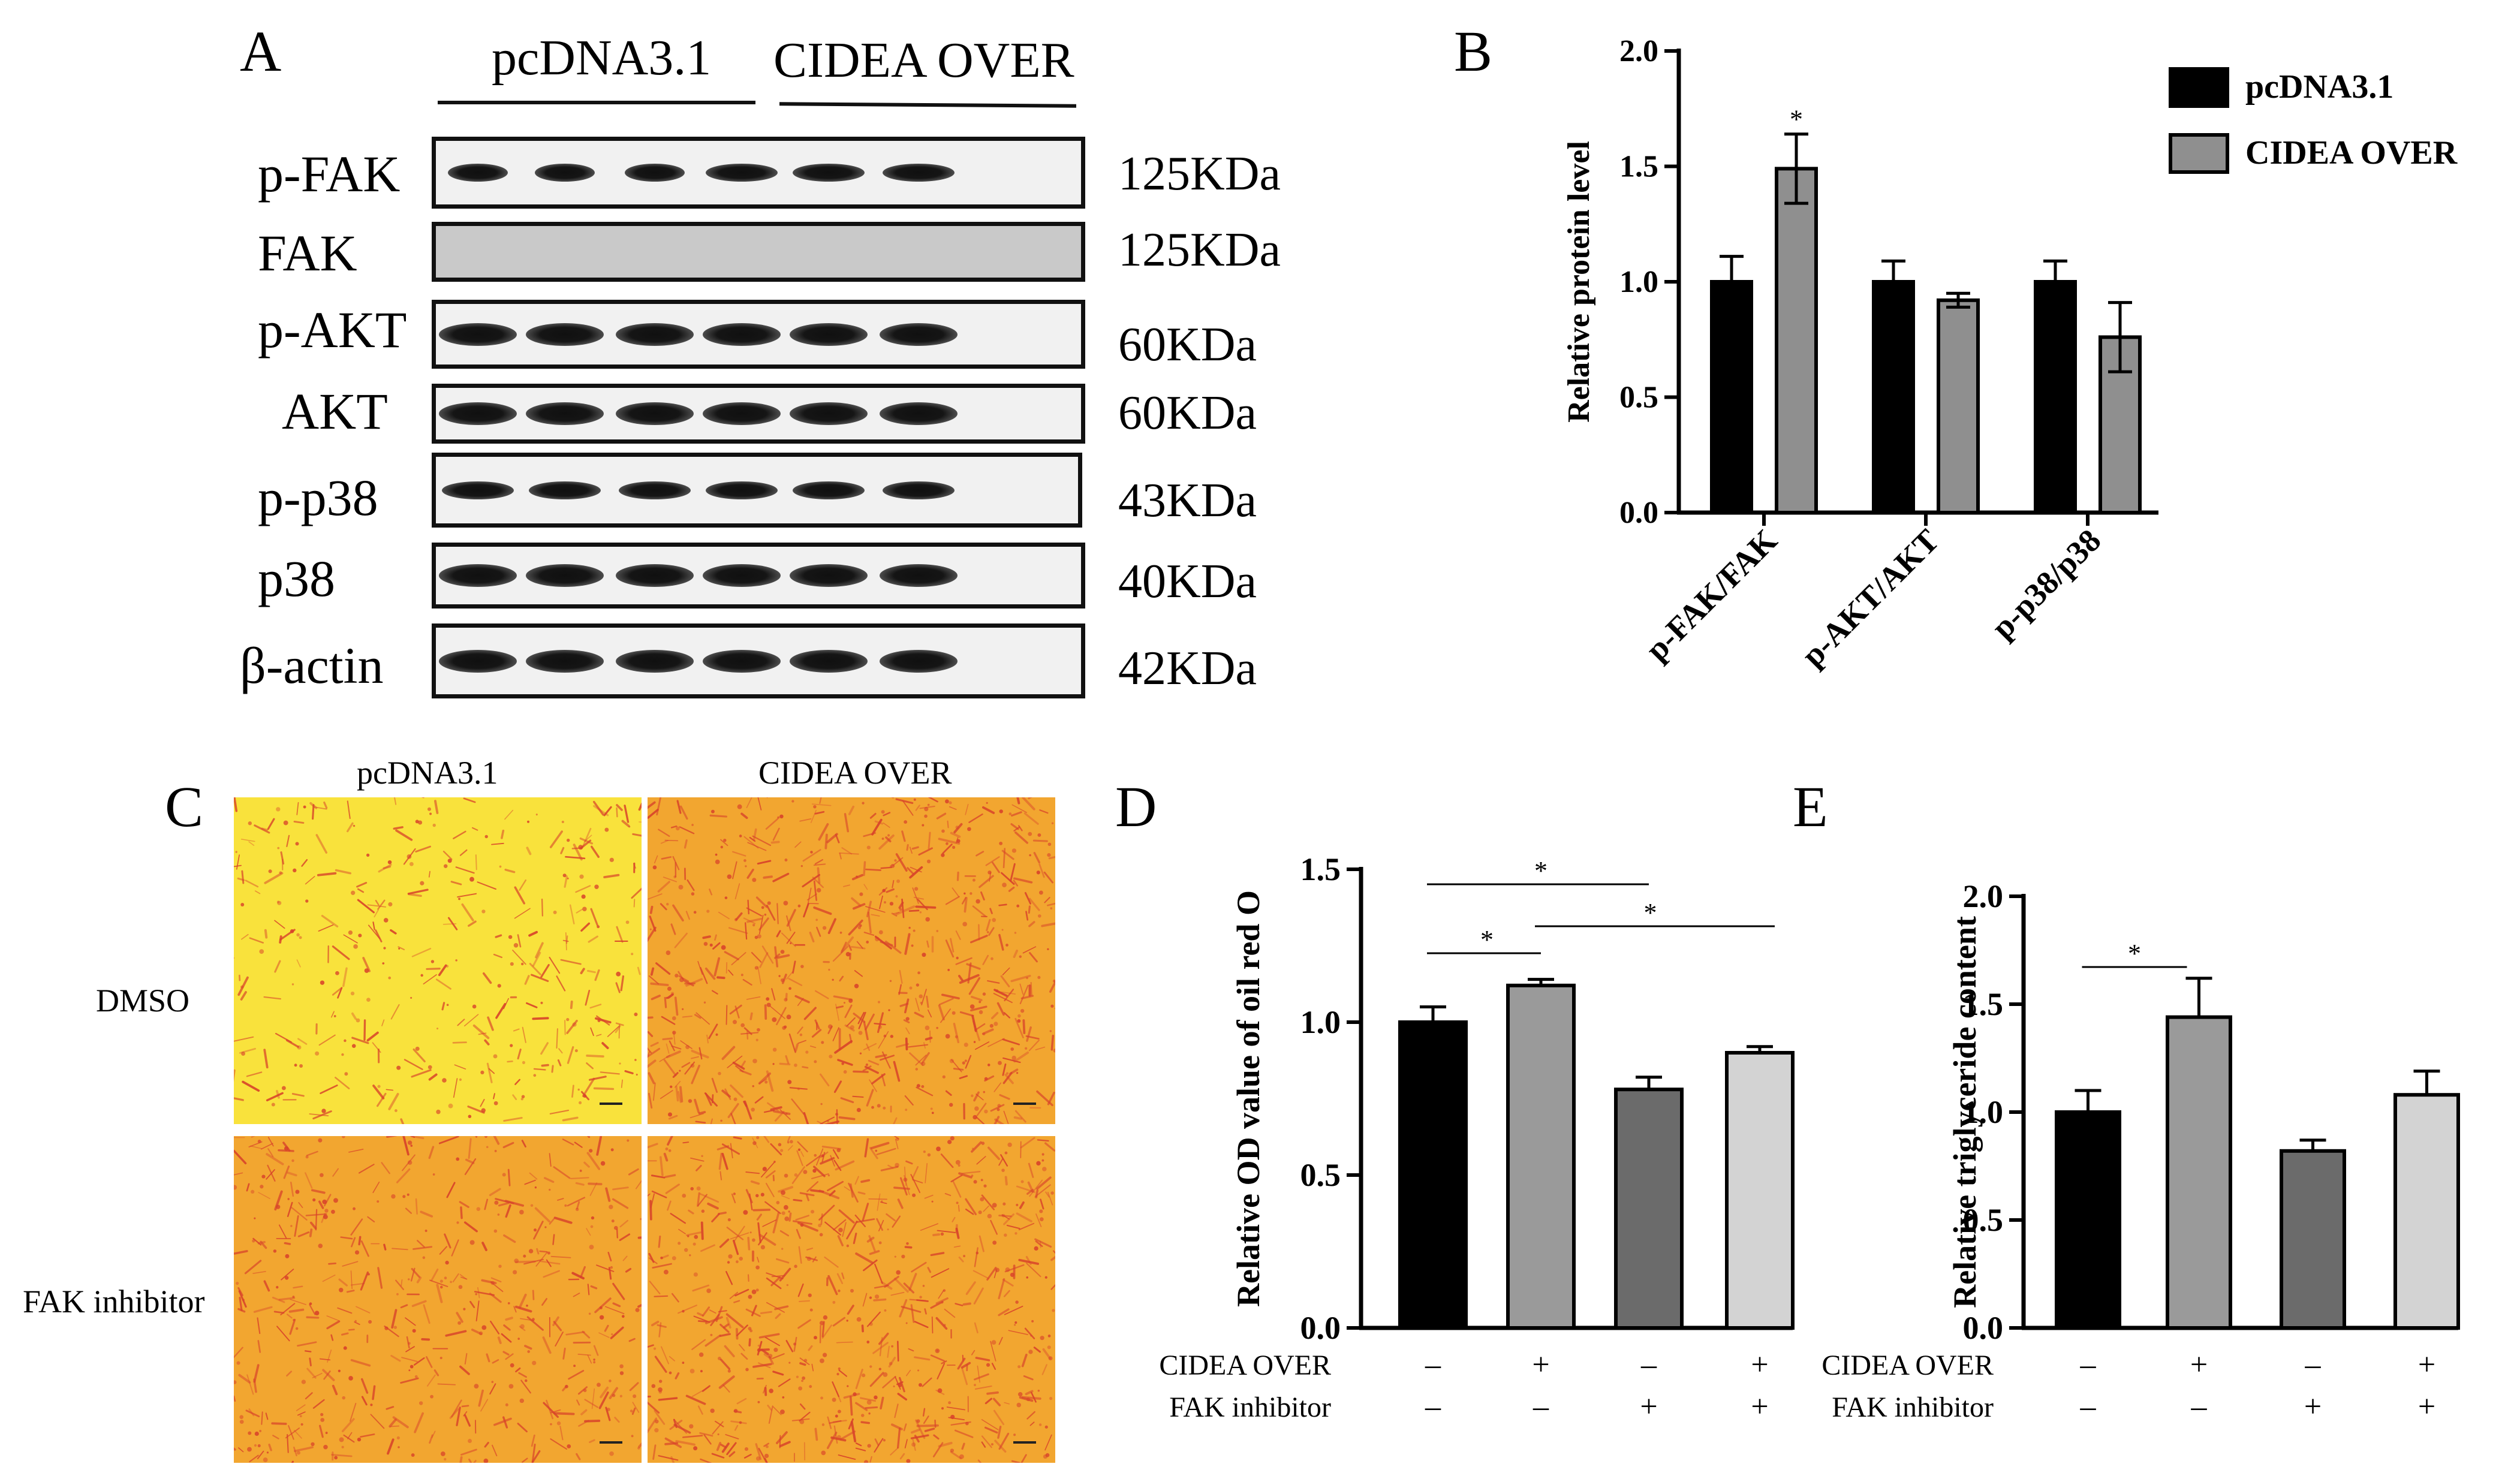 This screenshot has height=1476, width=2520. I want to click on wb-molecular-weight: 40KDa, so click(1187, 581).